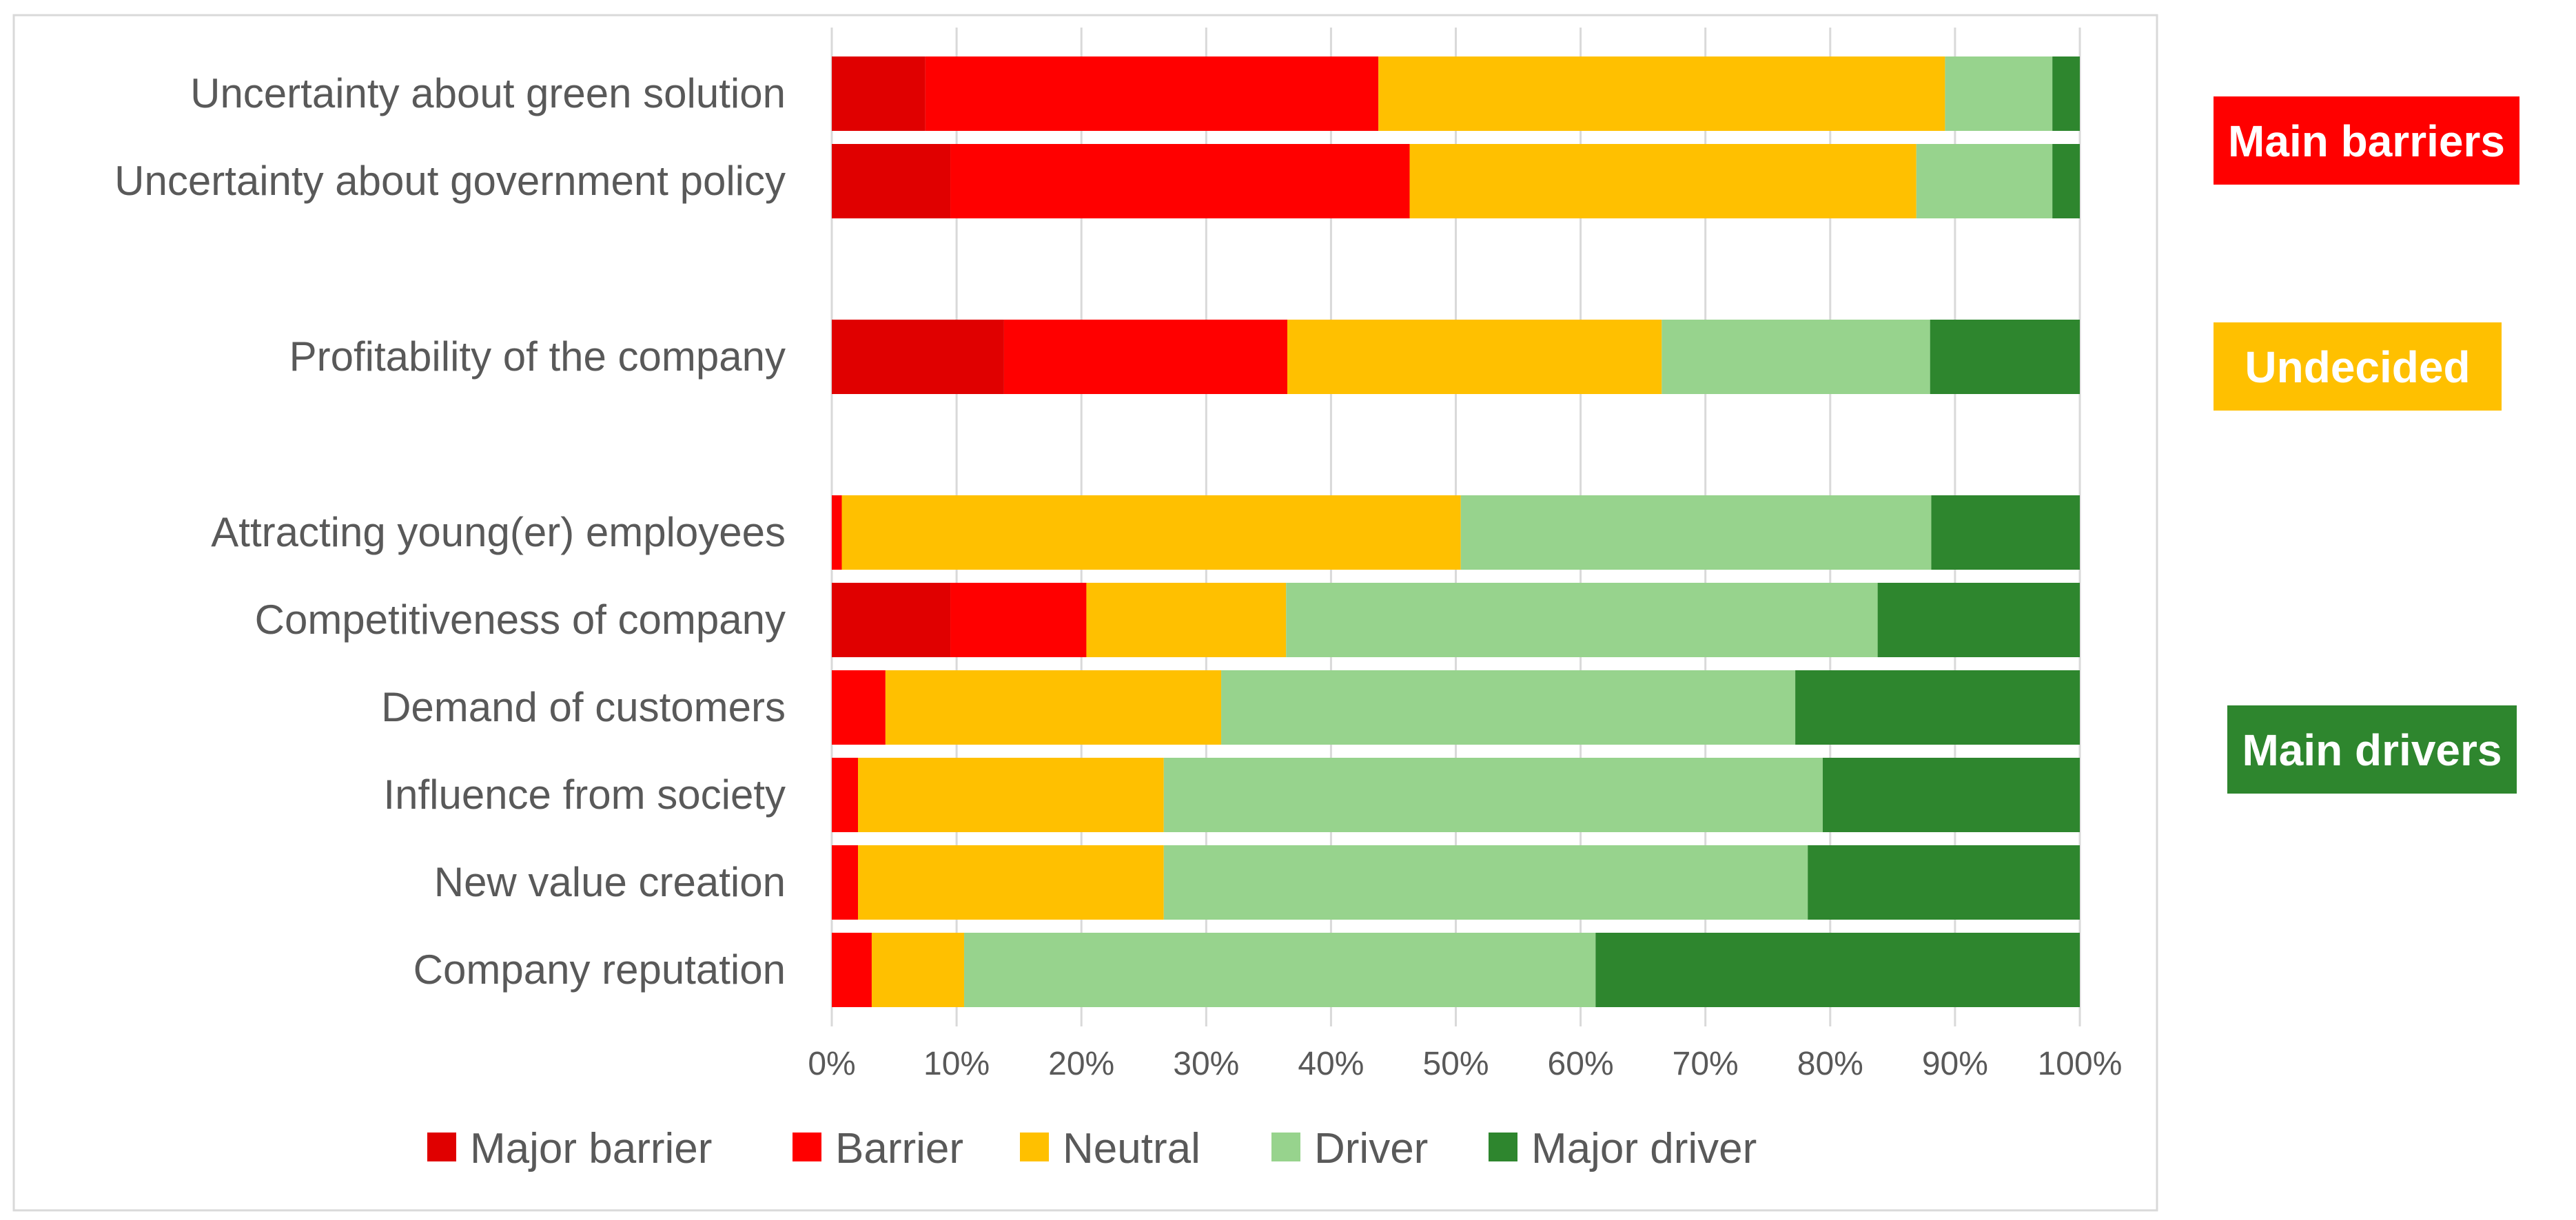  Describe the element at coordinates (1131, 1148) in the screenshot. I see `legend-label-neutral: Neutral` at that location.